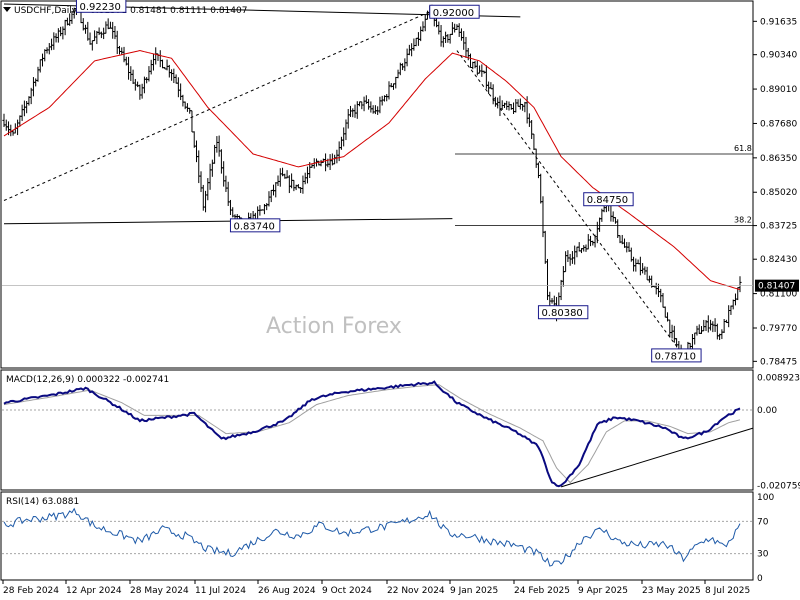  I want to click on x-tick-label: 8 Jul 2025, so click(727, 591).